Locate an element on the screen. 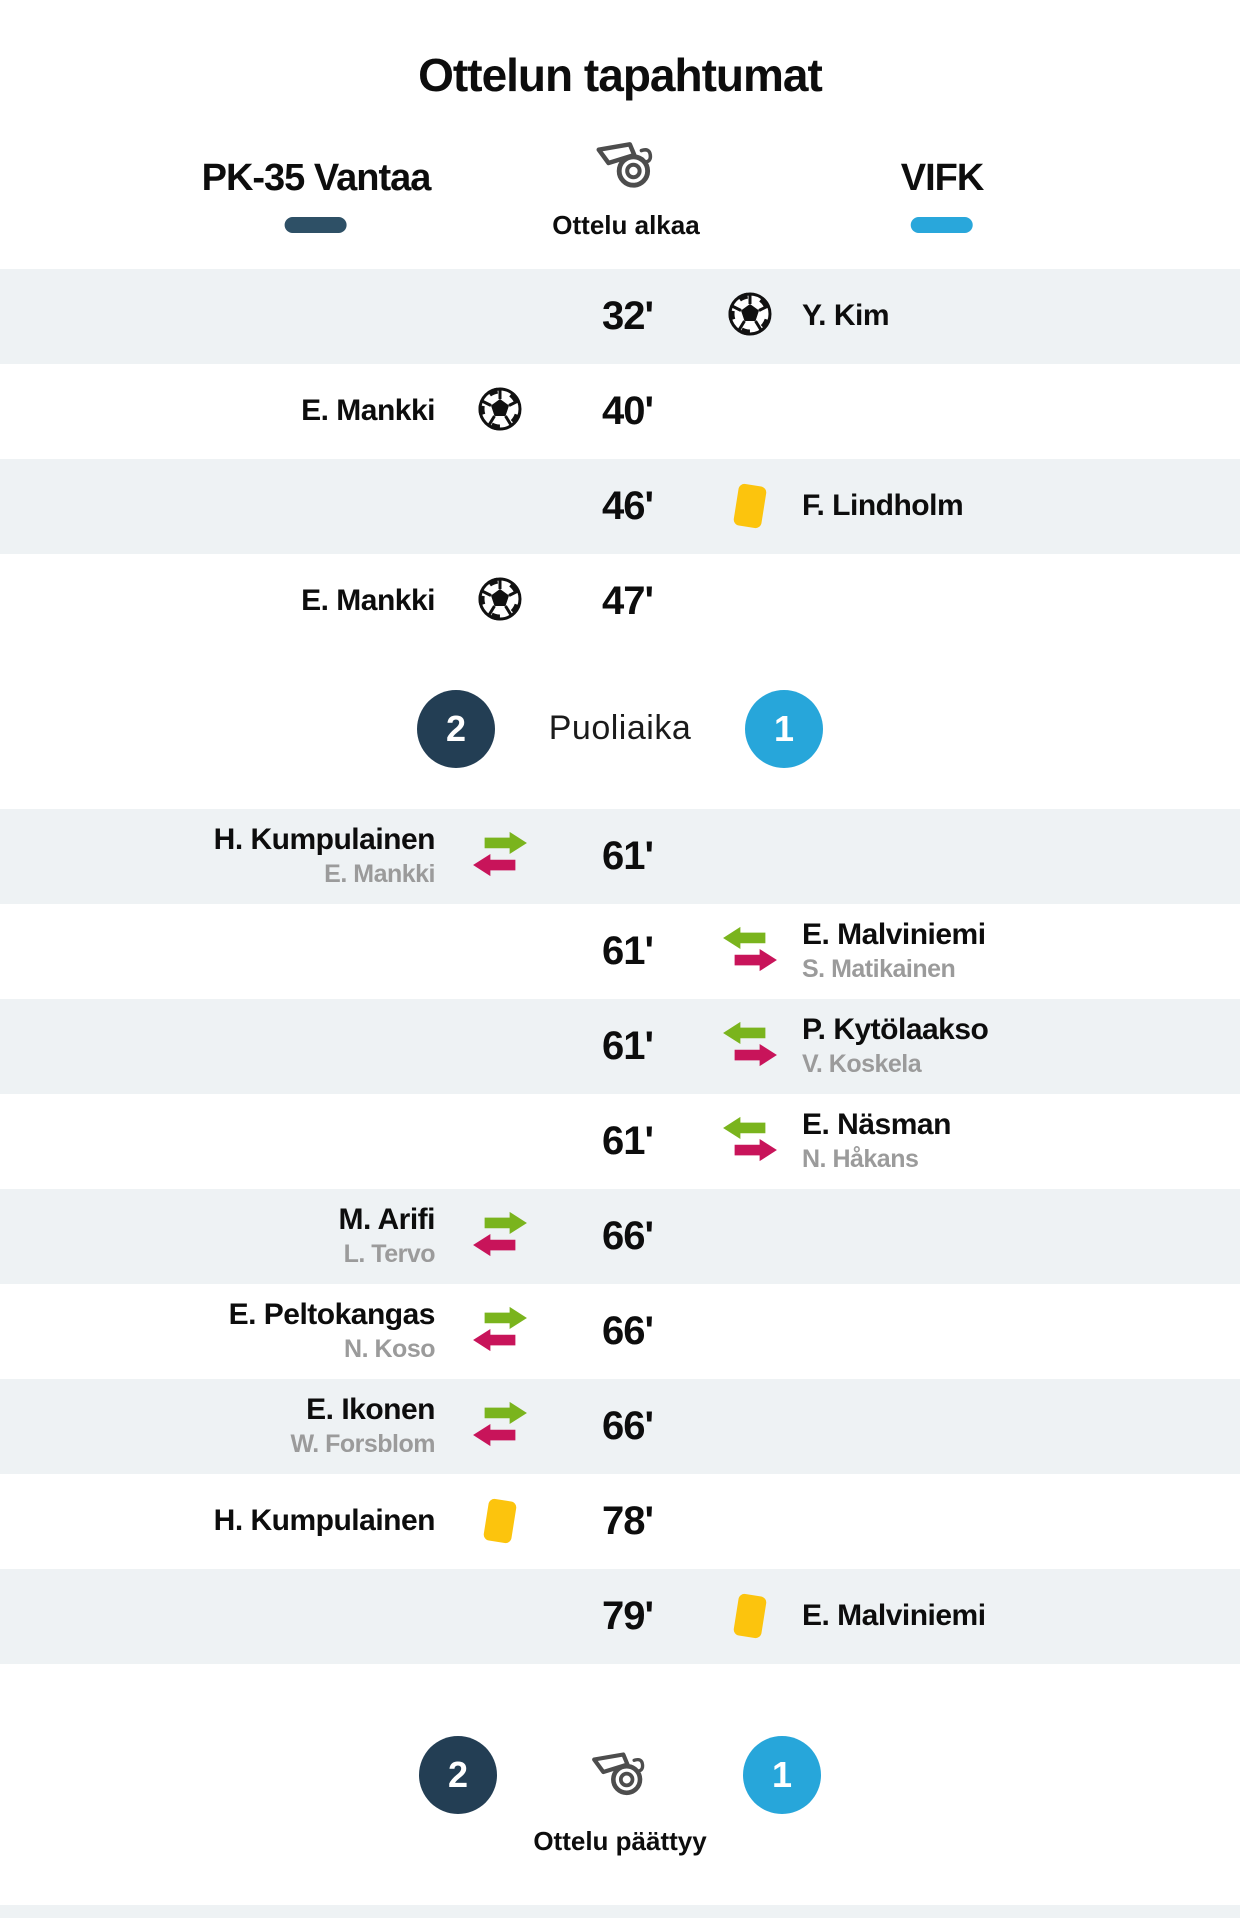  home-team-name: PK-35 Vantaa is located at coordinates (316, 177).